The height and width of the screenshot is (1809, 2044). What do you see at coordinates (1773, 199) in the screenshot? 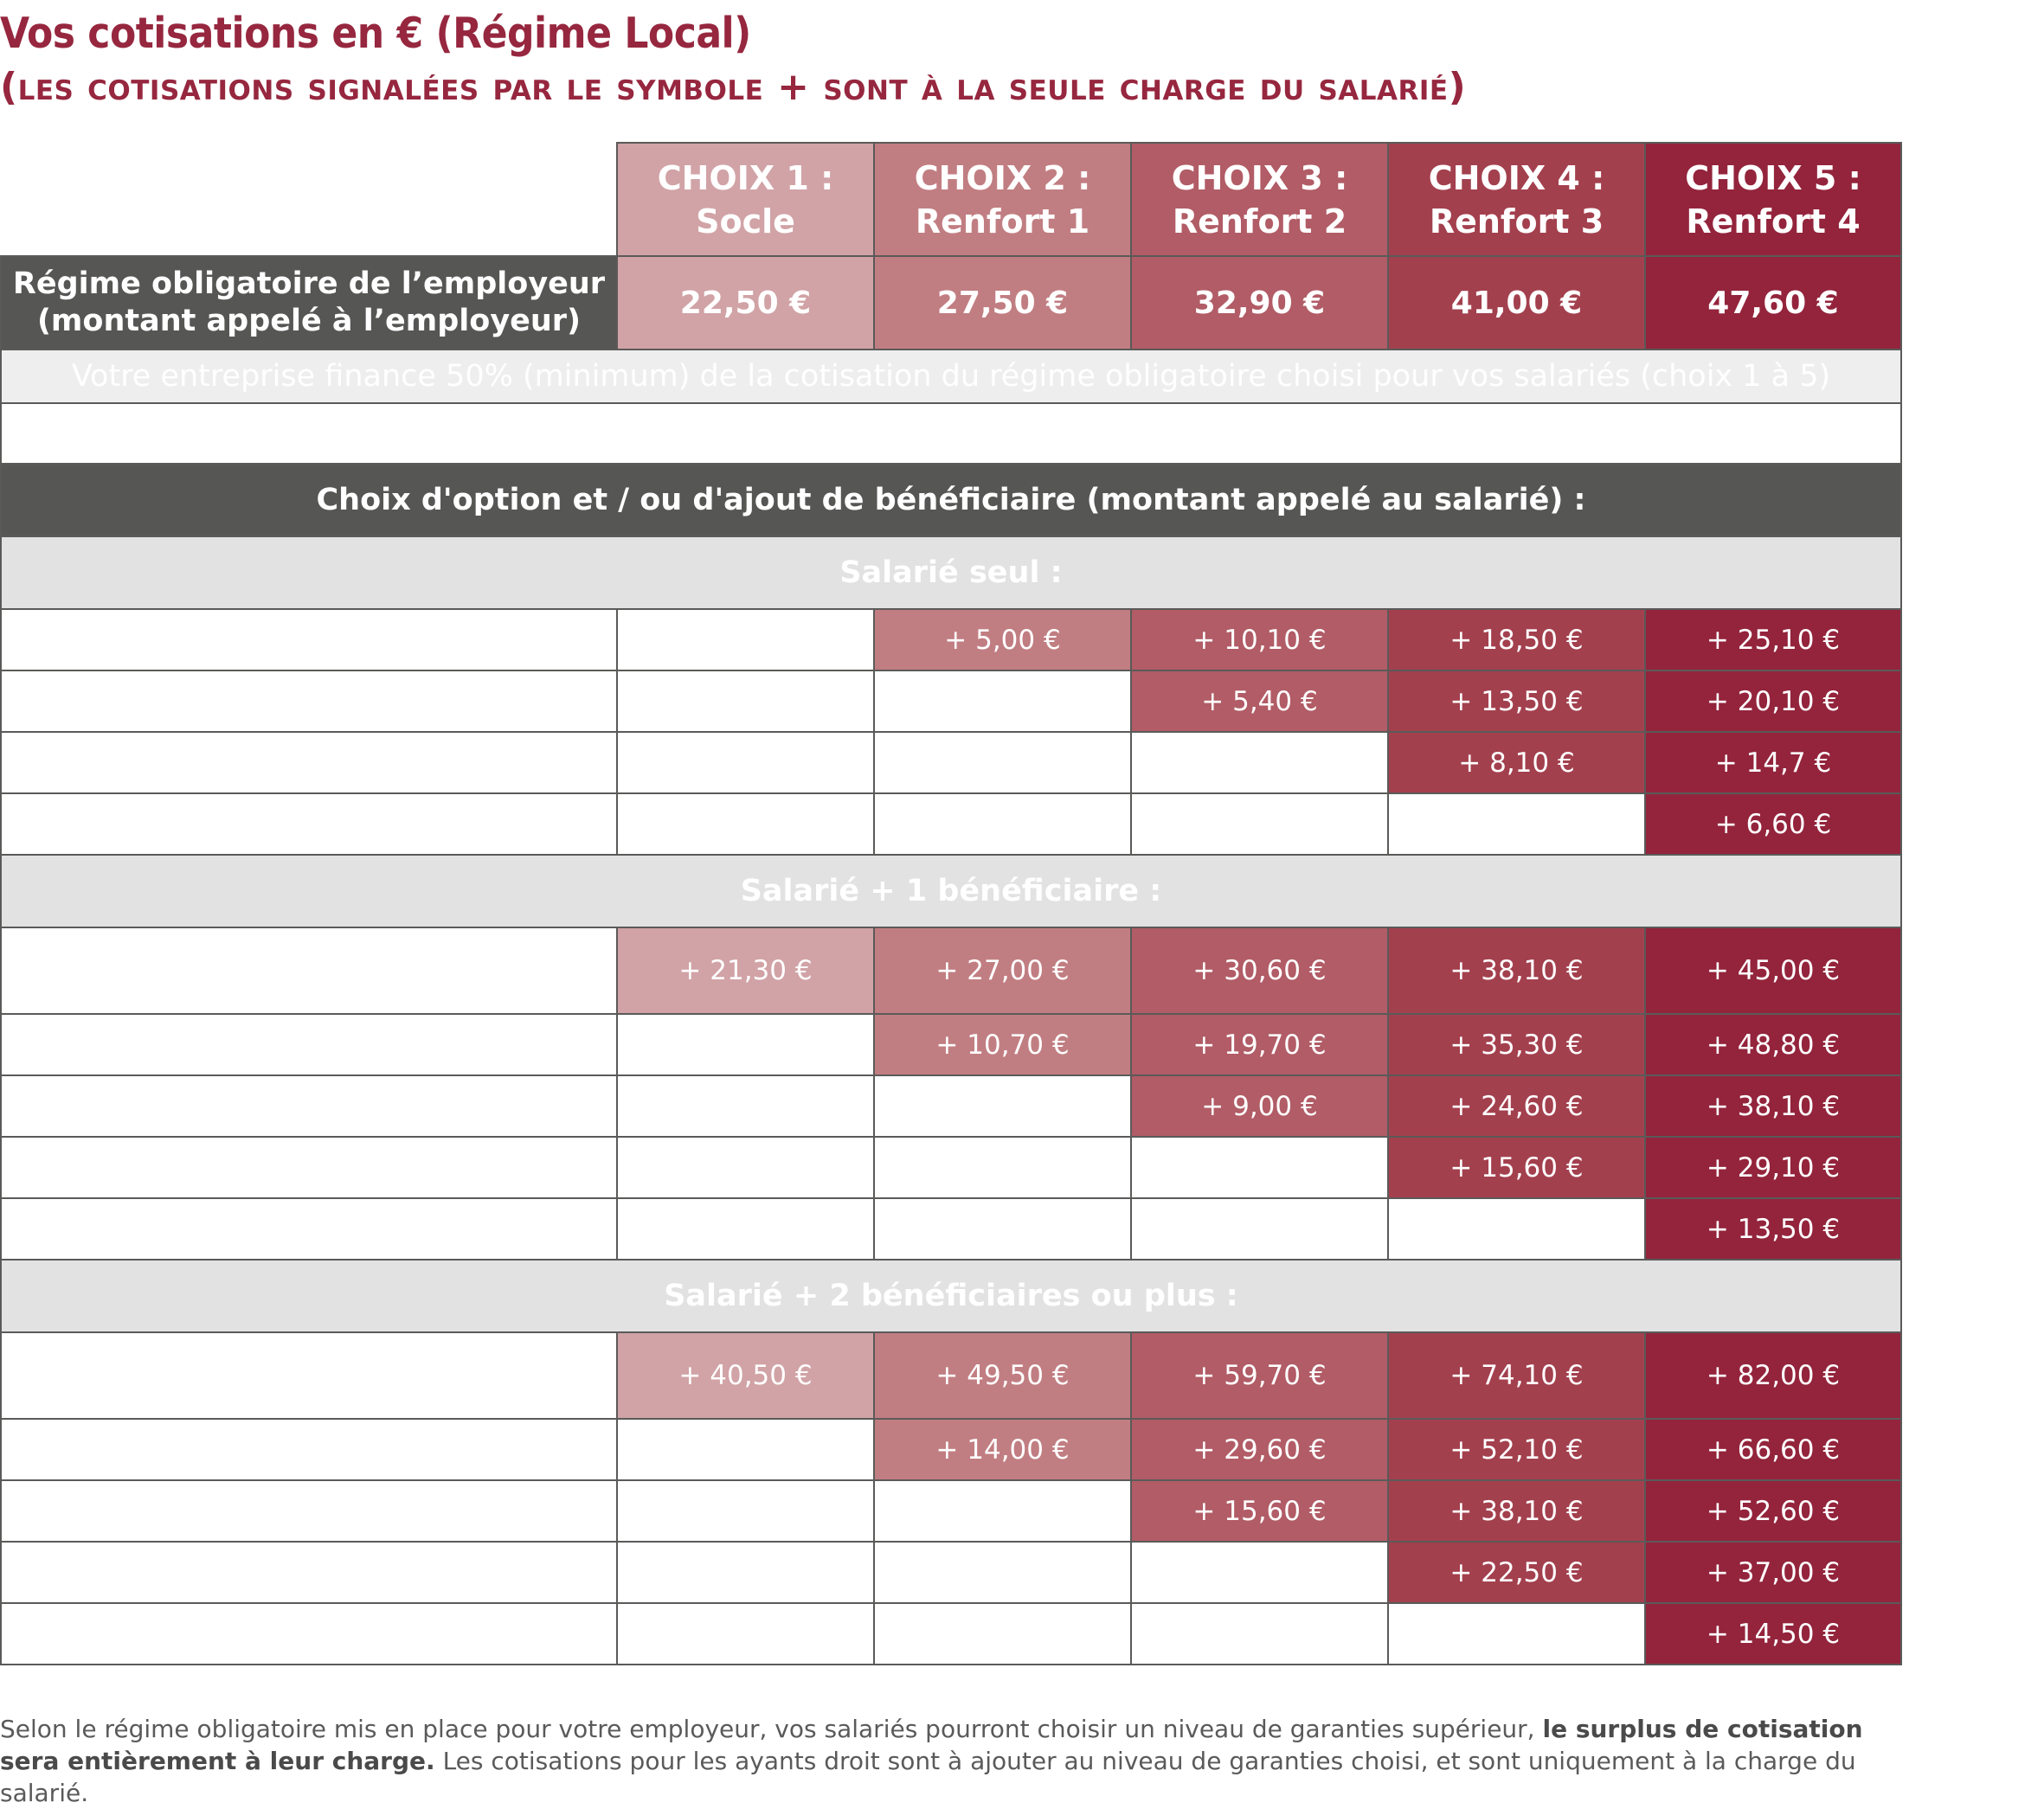
I see `choice-5-header: CHOIX 5 : Renfort 4` at bounding box center [1773, 199].